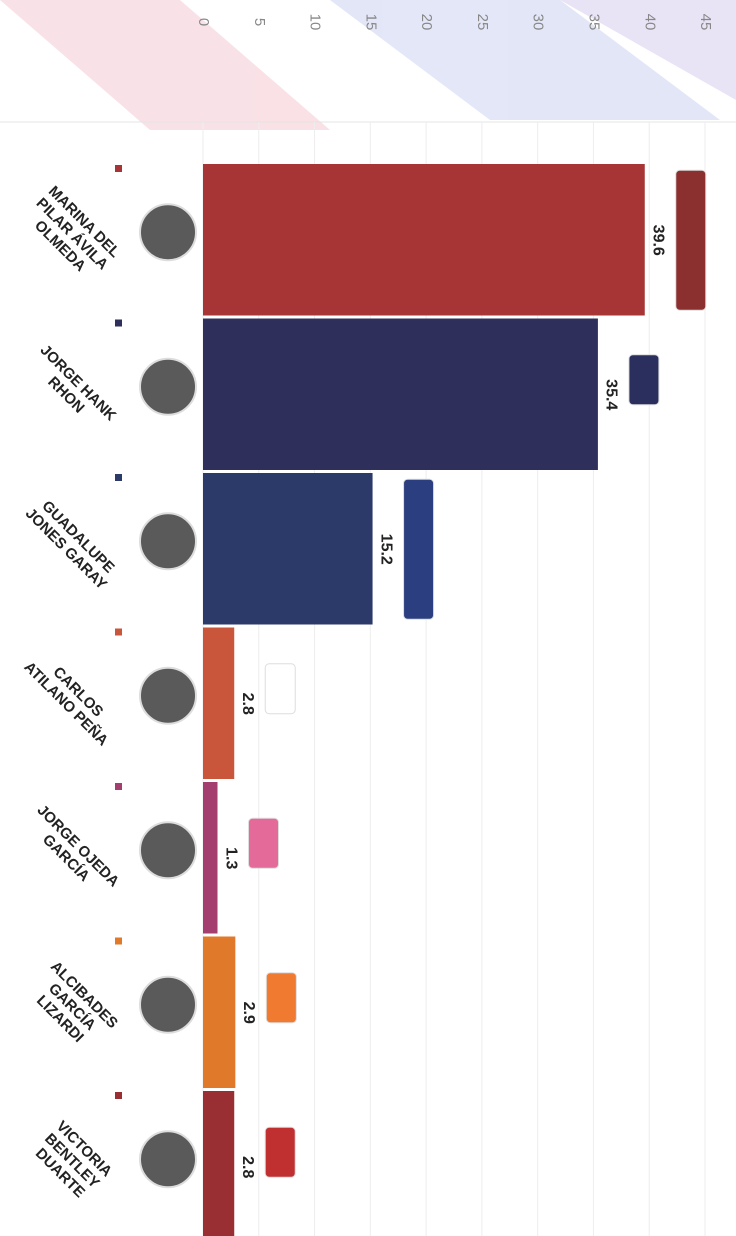  I want to click on x-tick-label: 20, so click(426, 22).